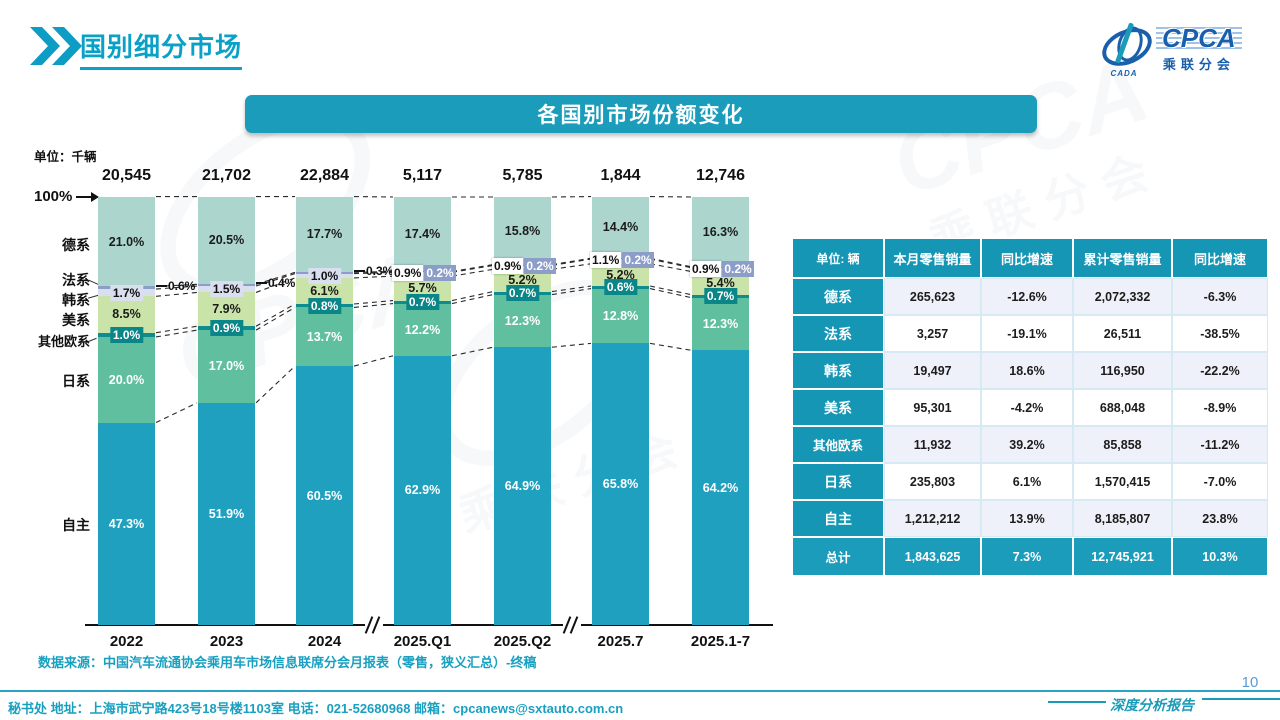  I want to click on table-row-label-korea: 韩系, so click(838, 370).